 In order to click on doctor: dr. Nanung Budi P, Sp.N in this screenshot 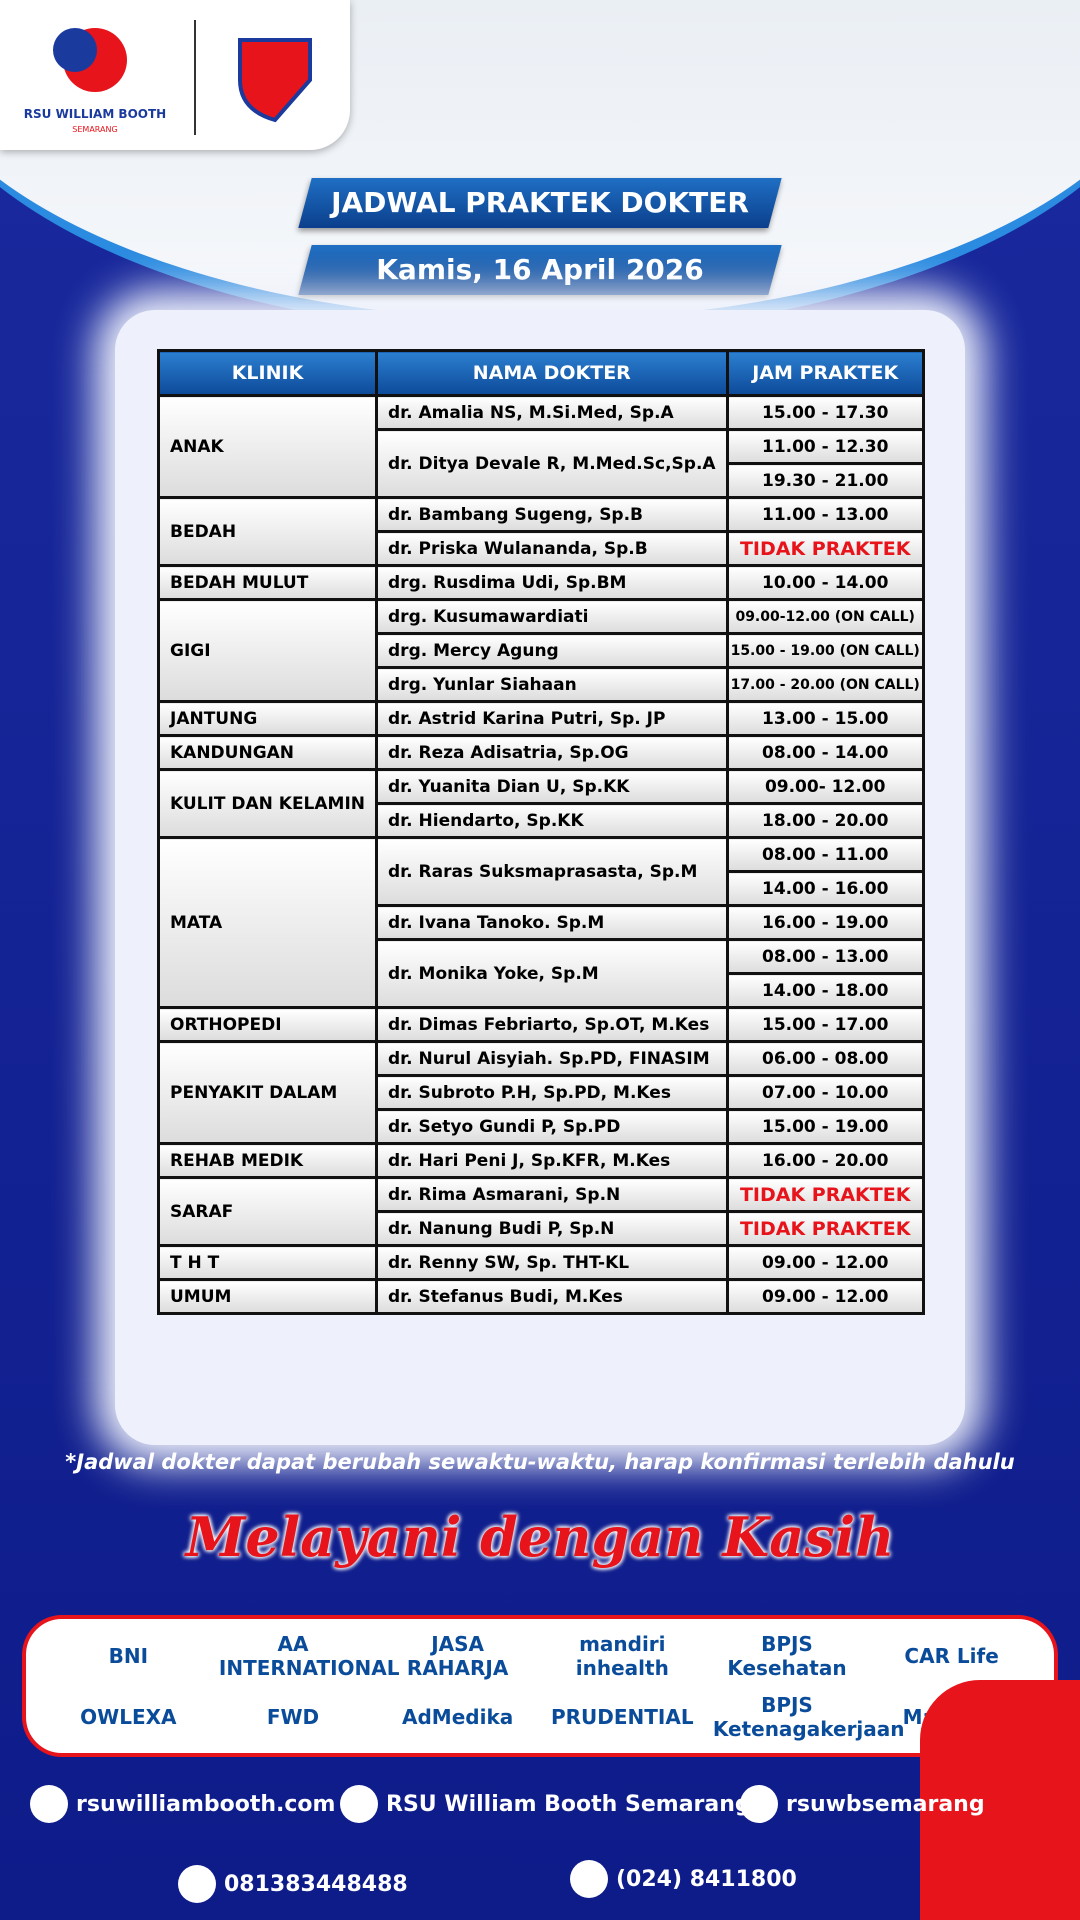, I will do `click(552, 1228)`.